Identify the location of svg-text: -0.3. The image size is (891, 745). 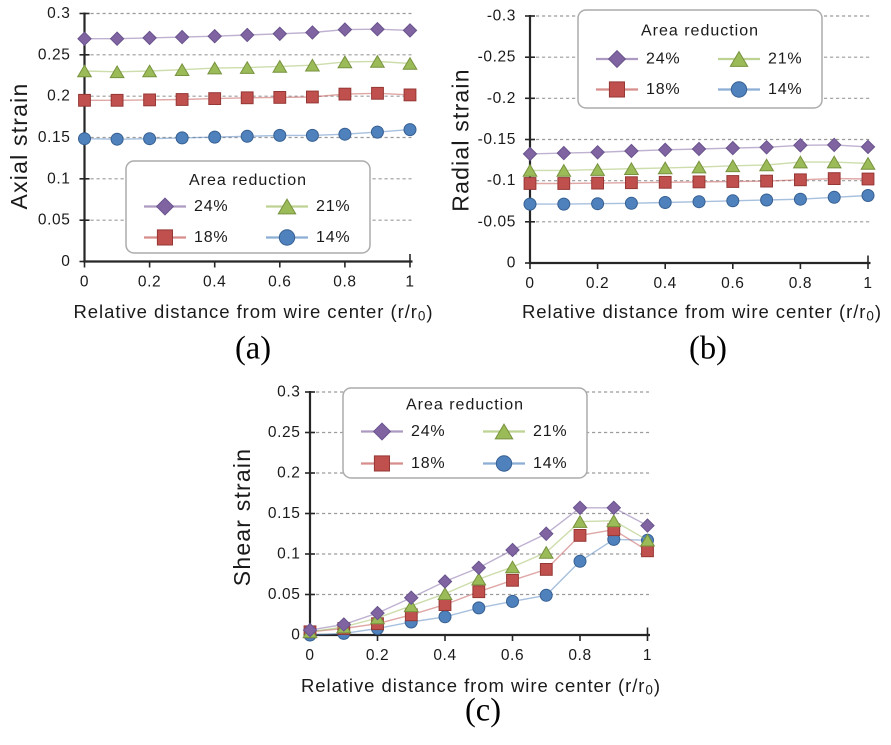
(501, 16).